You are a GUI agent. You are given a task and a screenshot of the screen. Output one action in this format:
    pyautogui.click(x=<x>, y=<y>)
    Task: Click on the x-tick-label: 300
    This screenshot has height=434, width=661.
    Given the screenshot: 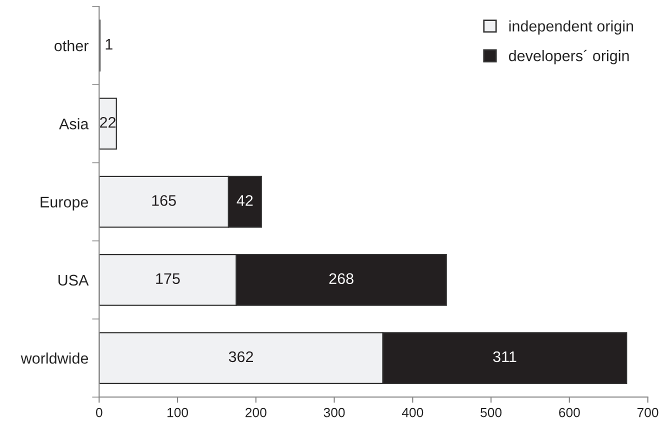 What is the action you would take?
    pyautogui.click(x=334, y=413)
    